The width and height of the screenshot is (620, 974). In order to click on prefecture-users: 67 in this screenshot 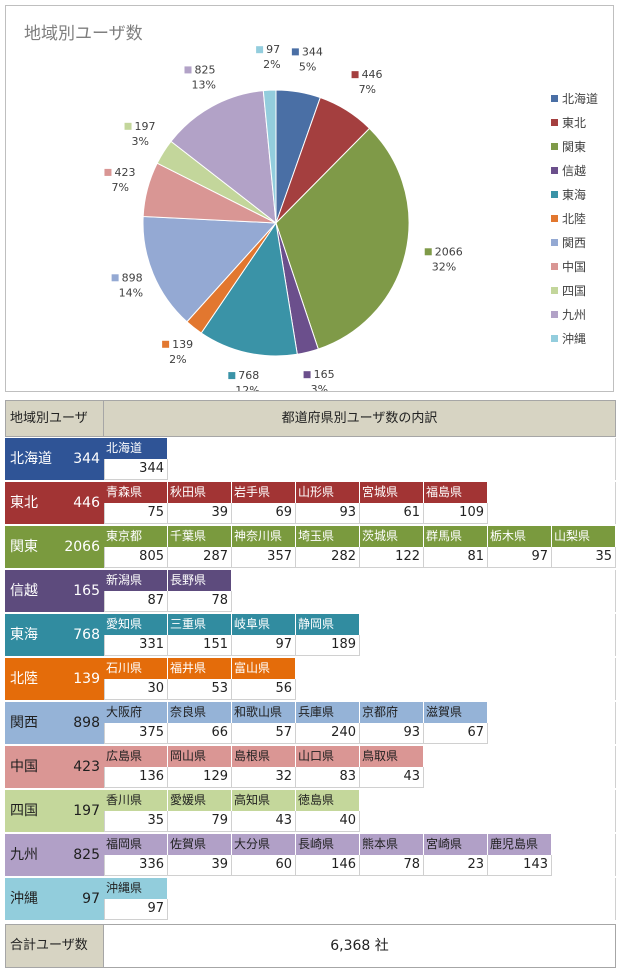, I will do `click(456, 733)`.